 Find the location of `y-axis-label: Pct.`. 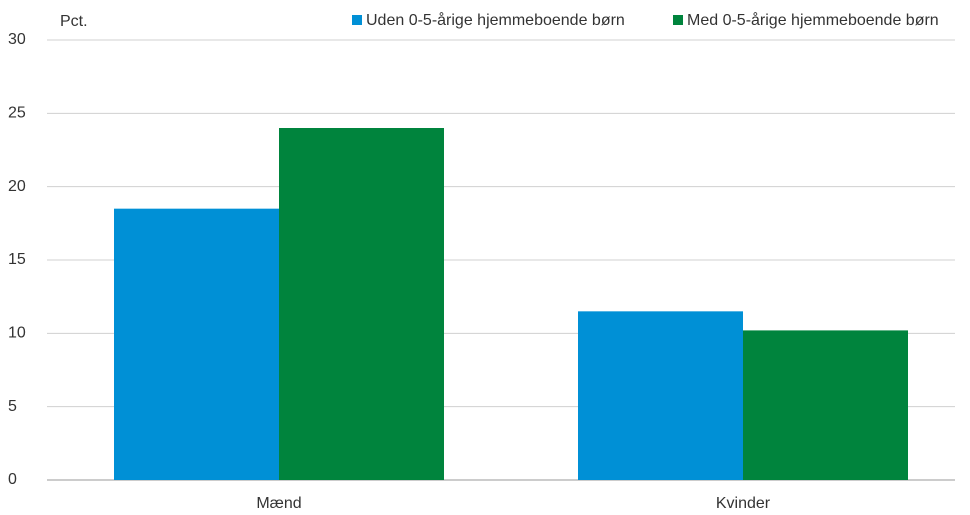

y-axis-label: Pct. is located at coordinates (74, 21).